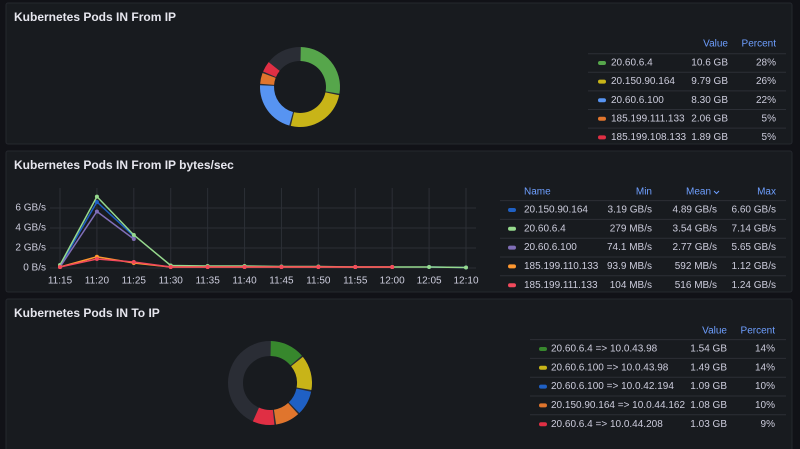 This screenshot has height=449, width=800. Describe the element at coordinates (607, 424) in the screenshot. I see `legend-name: 20.60.6.4 => 10.0.44.208` at that location.